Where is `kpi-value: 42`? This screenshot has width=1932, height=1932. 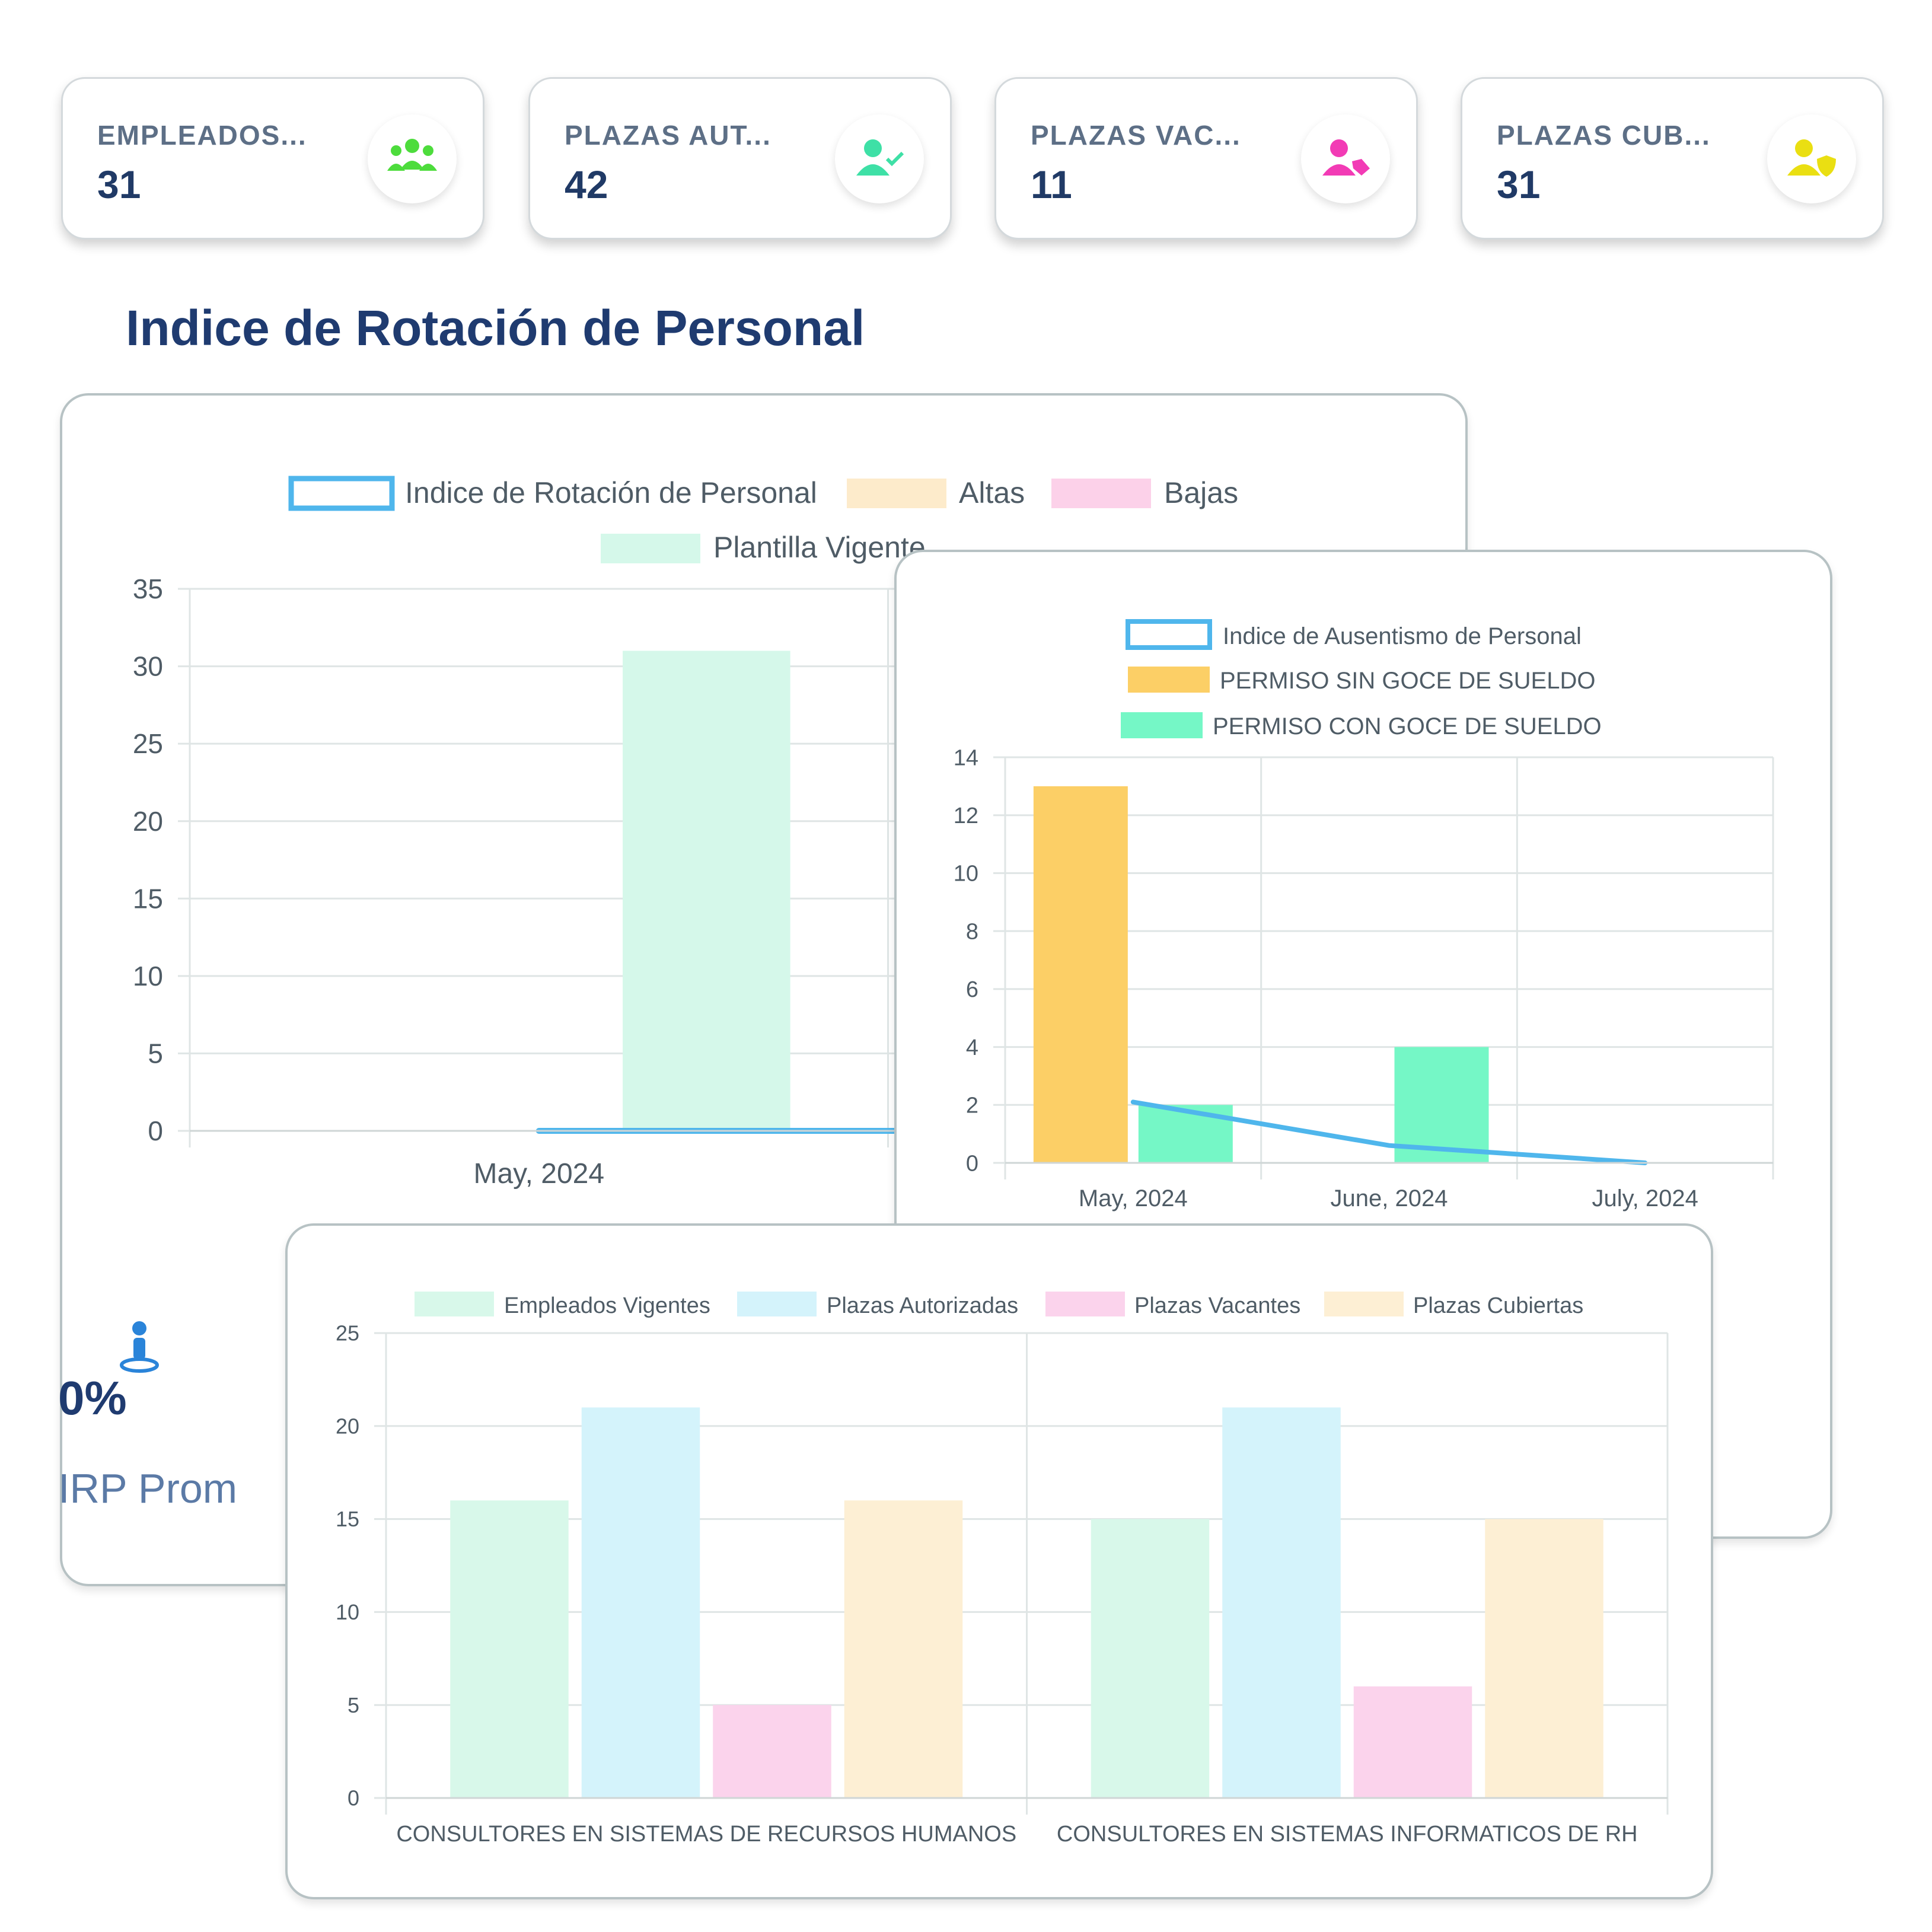
kpi-value: 42 is located at coordinates (586, 184).